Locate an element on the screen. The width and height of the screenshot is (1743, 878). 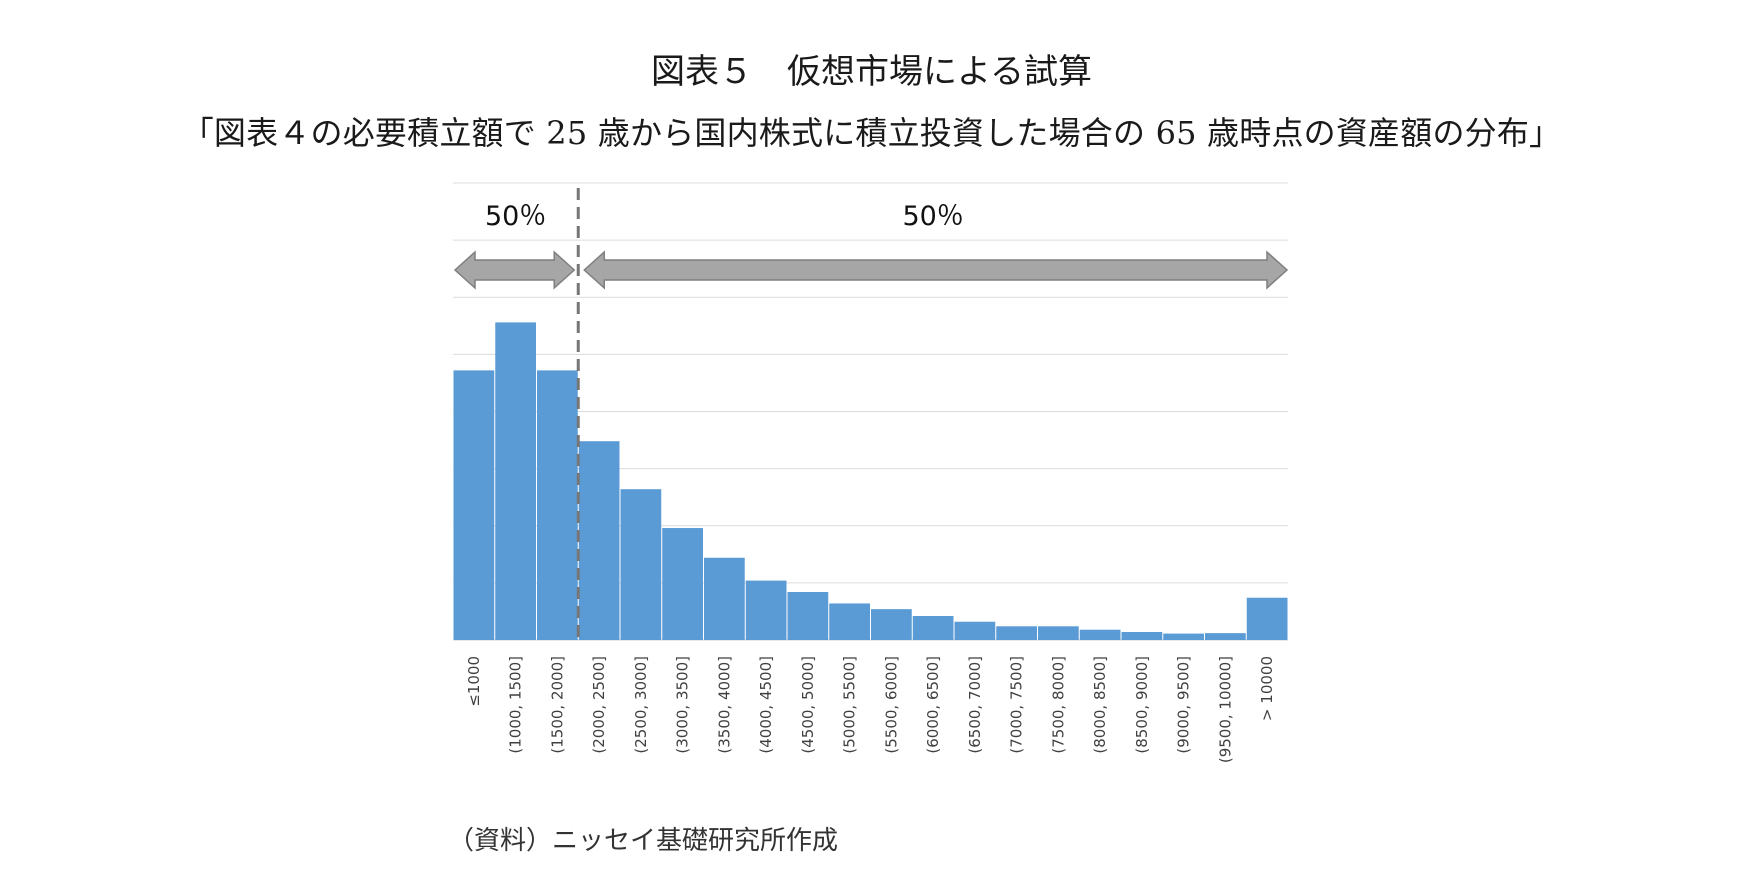
x-tick-label: (7000, 7500] is located at coordinates (1017, 705).